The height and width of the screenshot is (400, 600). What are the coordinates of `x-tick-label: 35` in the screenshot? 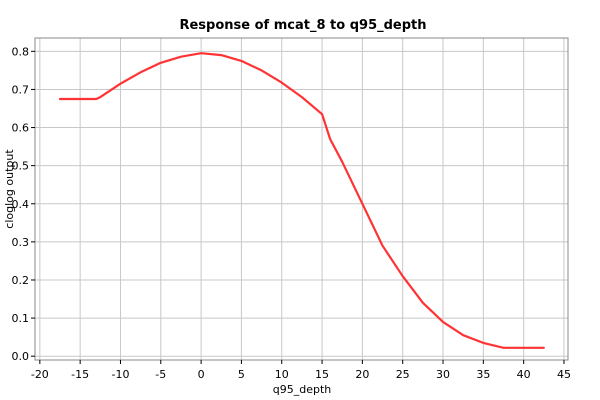 It's located at (483, 374).